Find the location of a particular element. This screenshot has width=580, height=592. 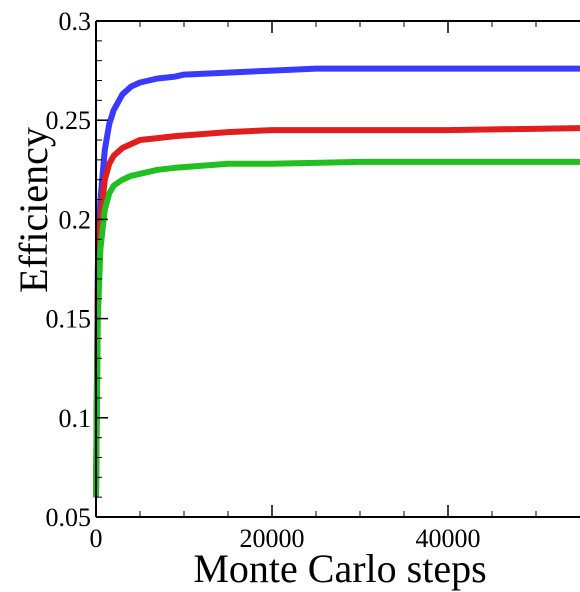

y-tick-label: 0.1 is located at coordinates (75, 418).